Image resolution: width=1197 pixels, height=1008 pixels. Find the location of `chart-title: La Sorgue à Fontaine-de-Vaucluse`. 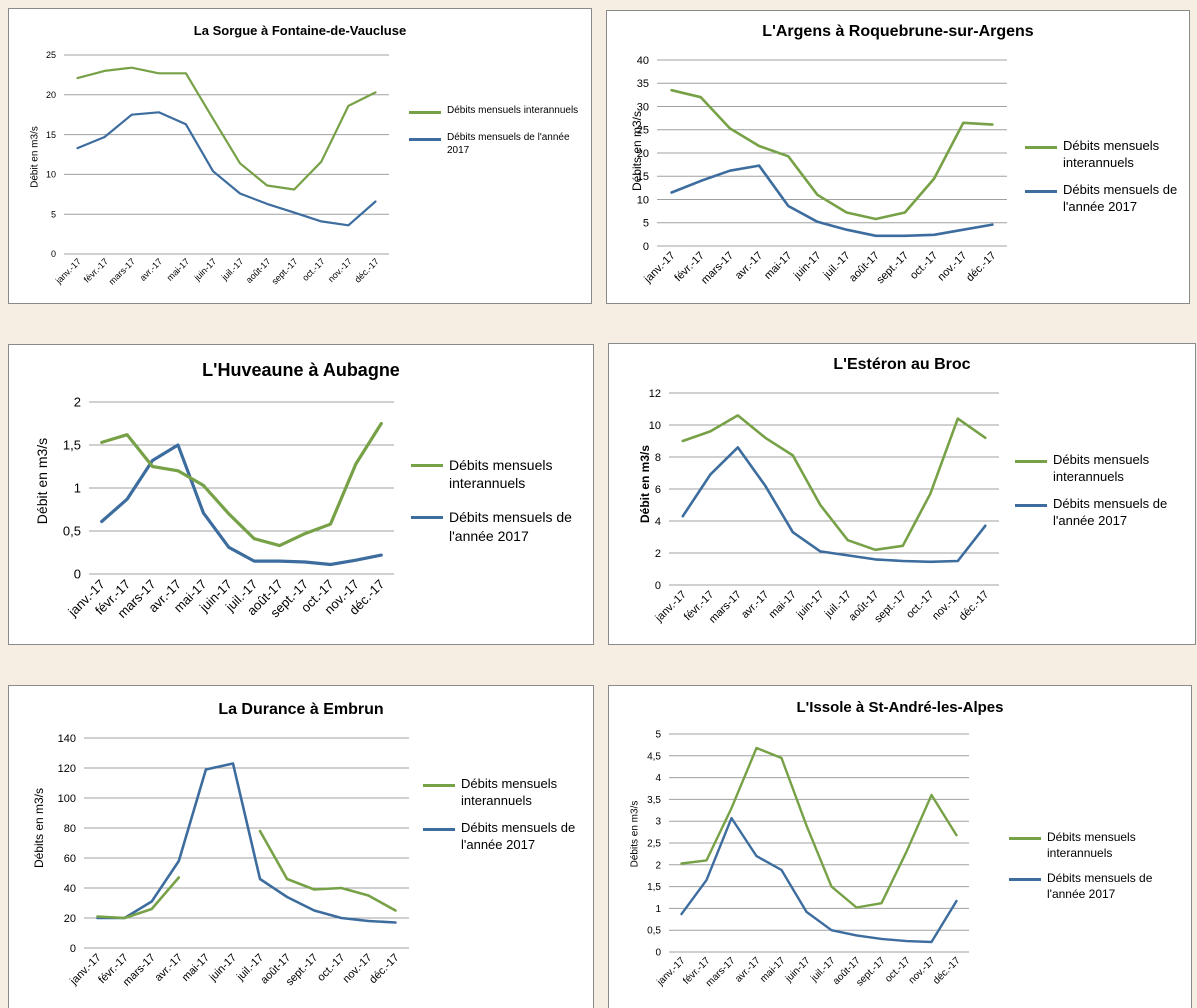

chart-title: La Sorgue à Fontaine-de-Vaucluse is located at coordinates (300, 30).